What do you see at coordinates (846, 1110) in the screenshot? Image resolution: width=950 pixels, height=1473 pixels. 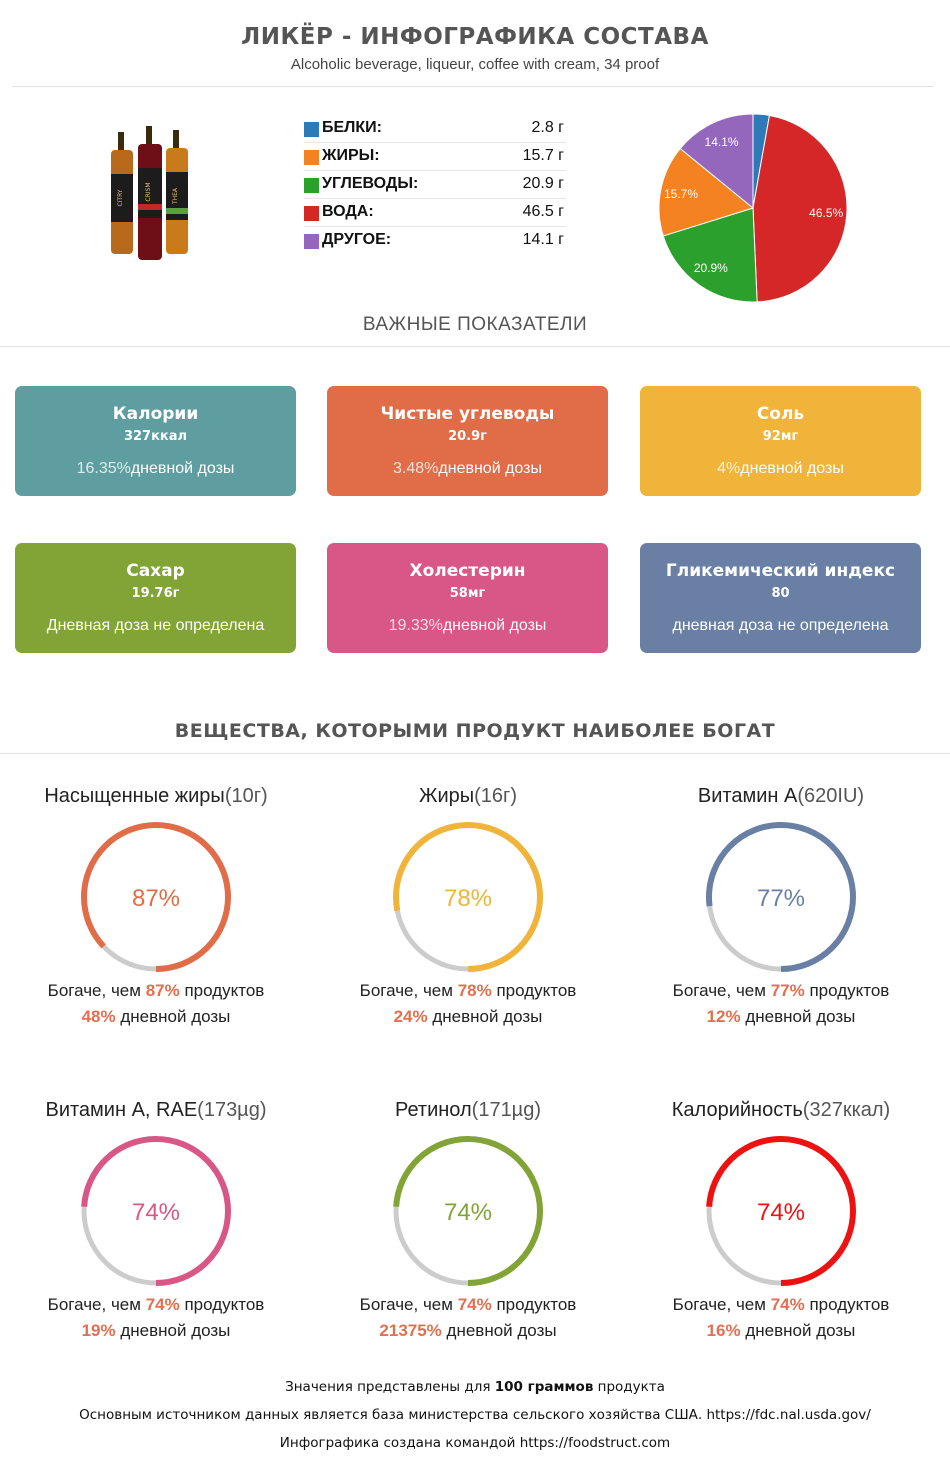 I see `rich-item-amount: (327ккал)` at bounding box center [846, 1110].